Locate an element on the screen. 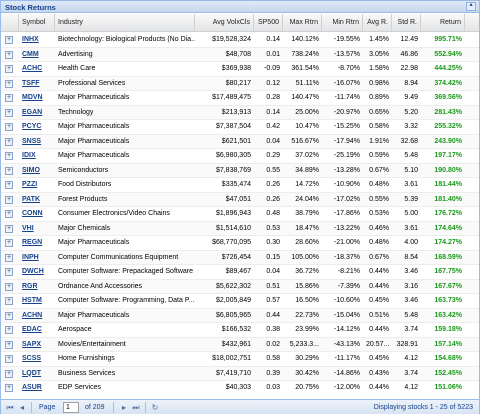 The height and width of the screenshot is (414, 480). cell-symbol: INHX is located at coordinates (30, 39).